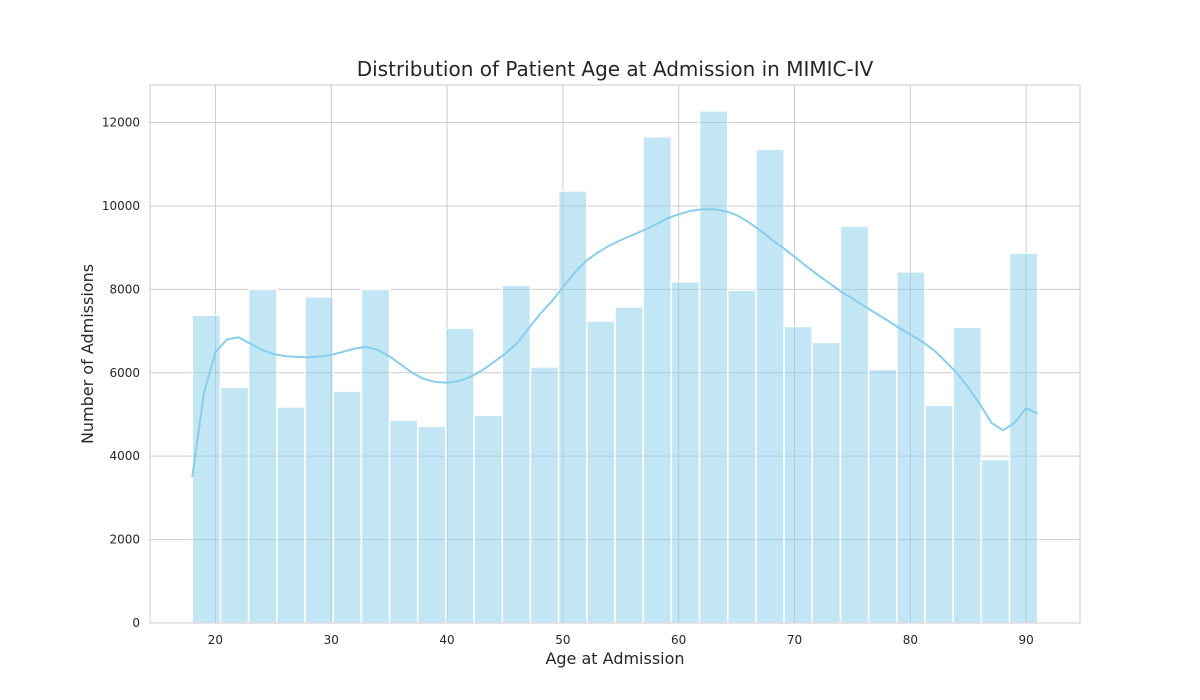 The image size is (1200, 700). I want to click on x-tick-label: 20, so click(215, 640).